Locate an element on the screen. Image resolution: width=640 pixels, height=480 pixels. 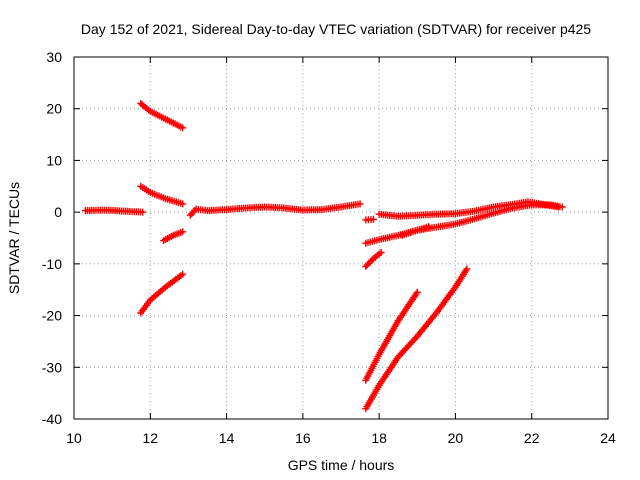
y-tick-label: 30 is located at coordinates (54, 57).